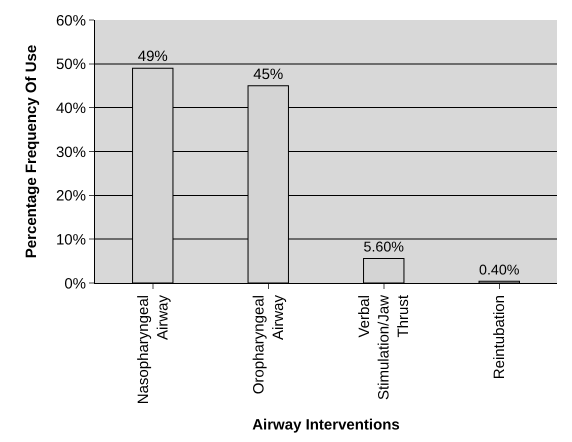 The height and width of the screenshot is (442, 572). Describe the element at coordinates (268, 74) in the screenshot. I see `data-label: 45%` at that location.